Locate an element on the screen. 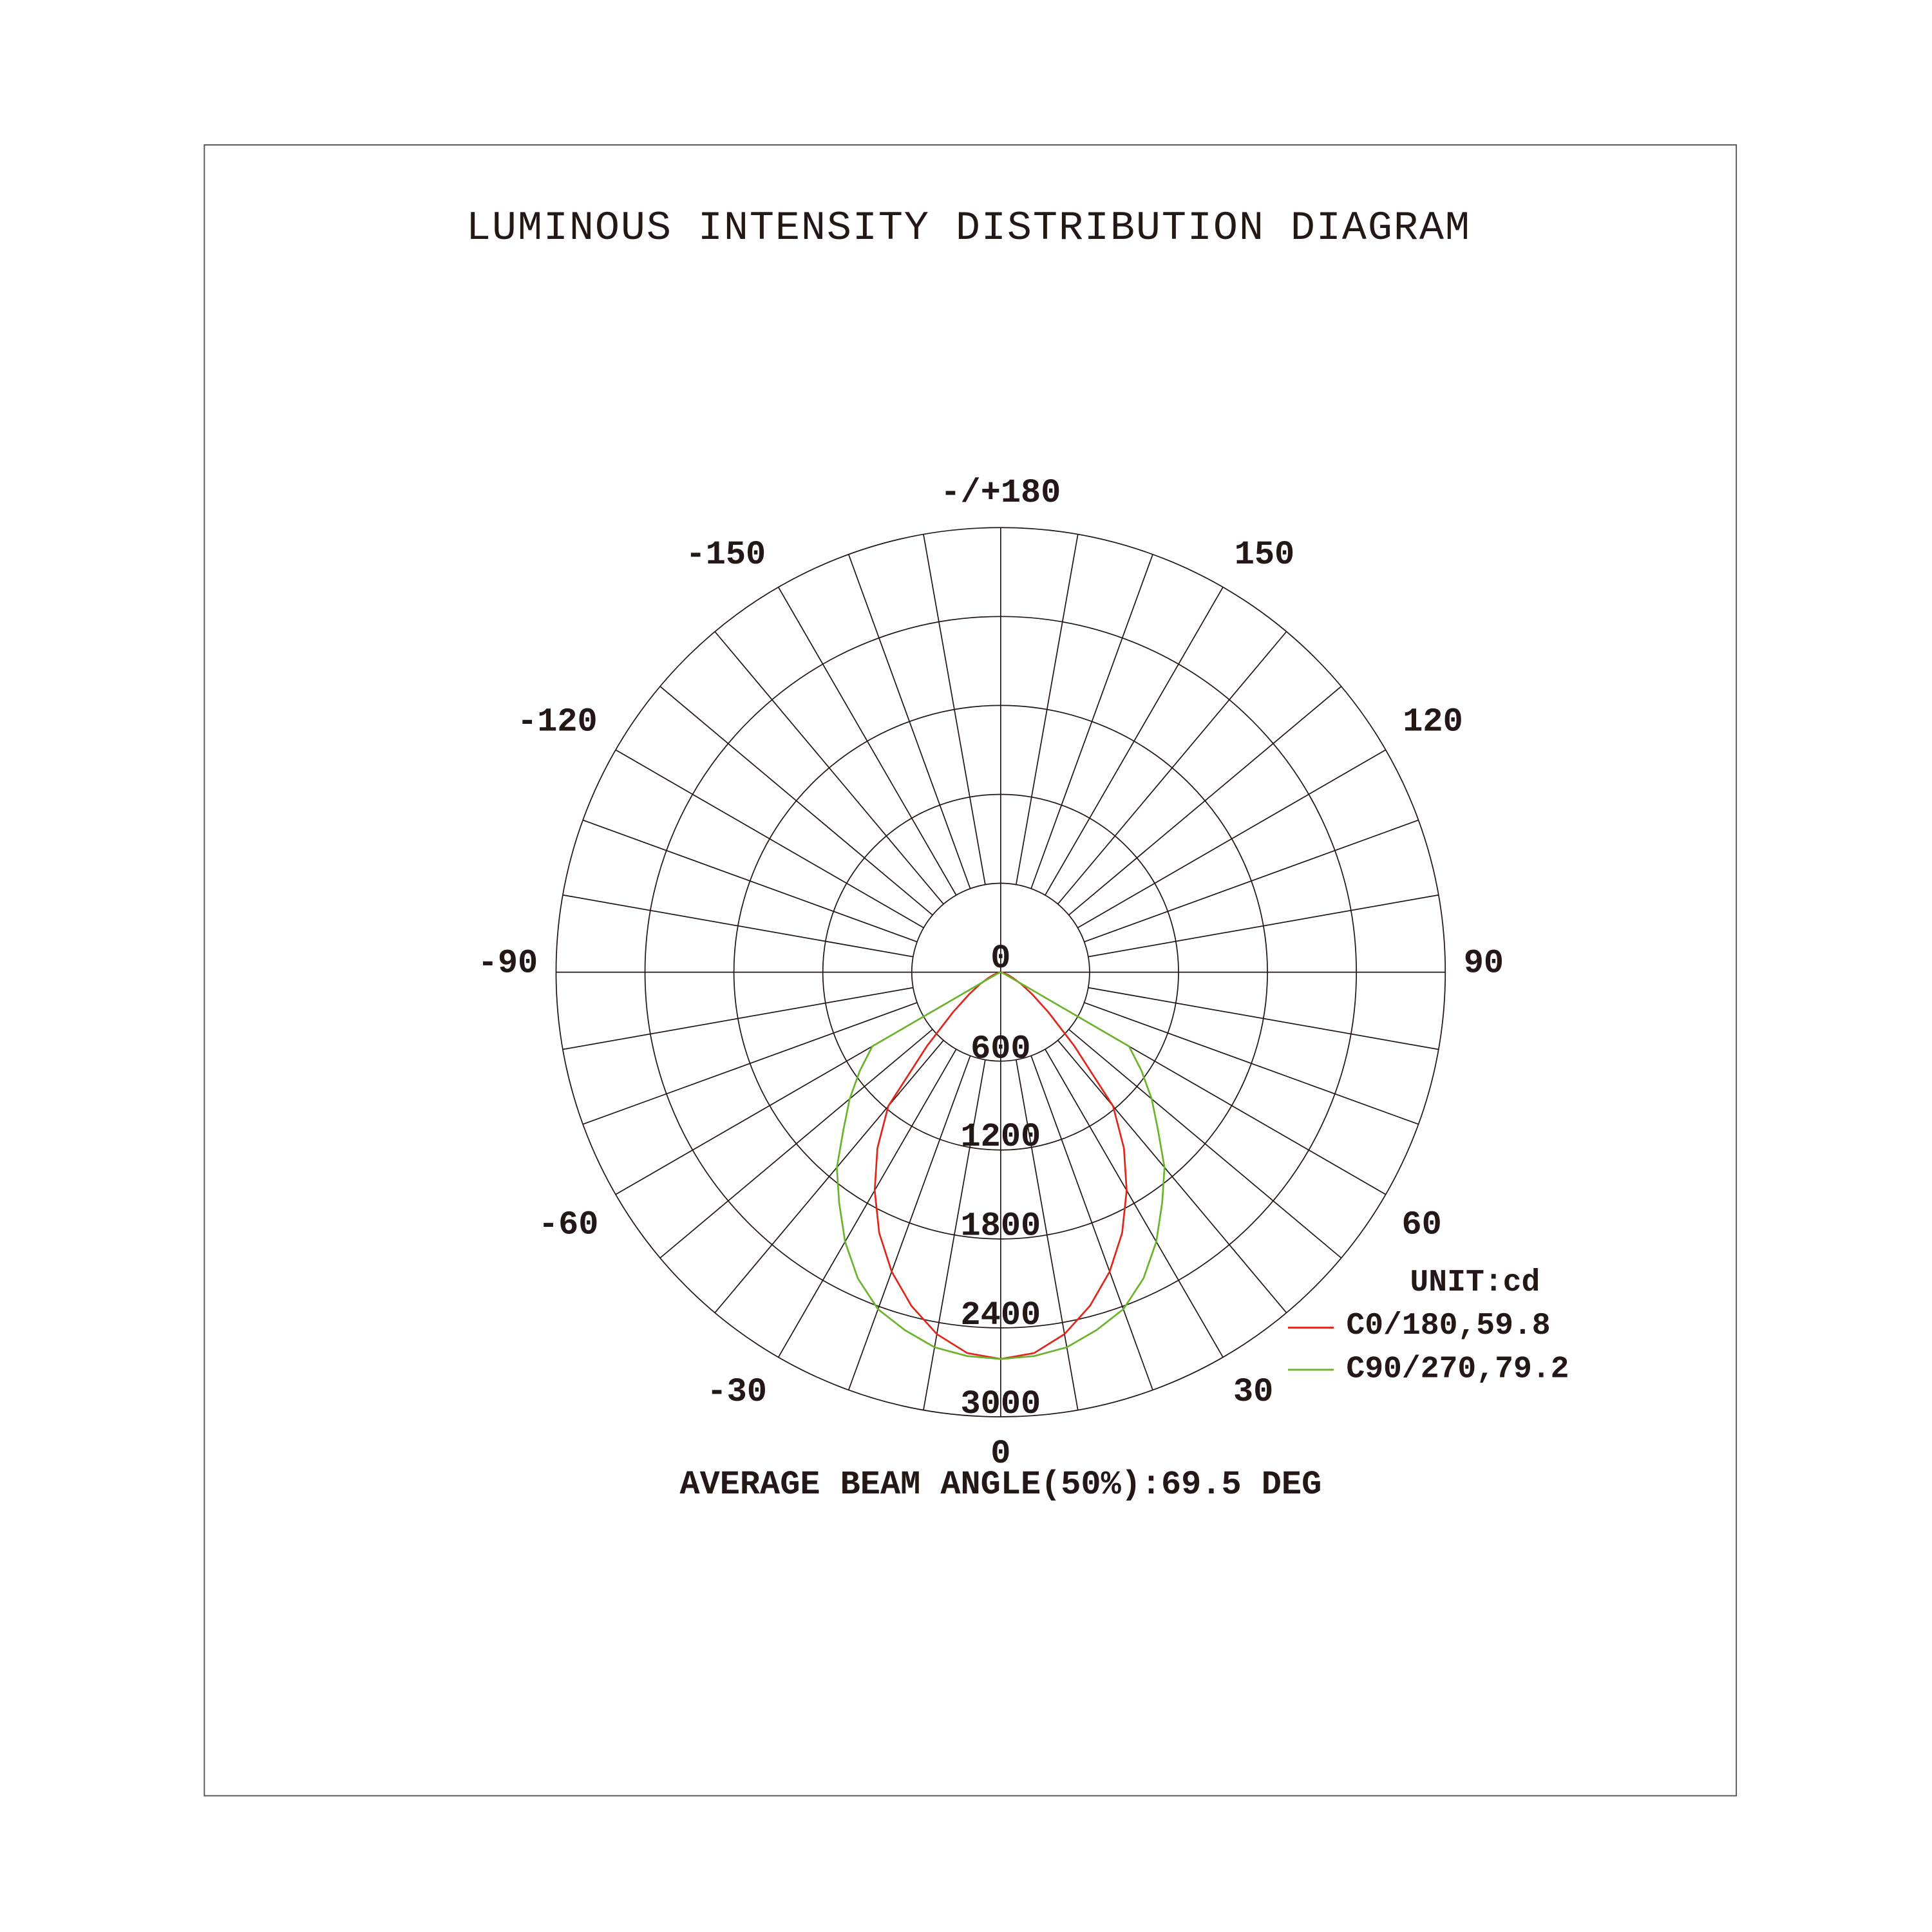  radial-tick-0: 0 is located at coordinates (1000, 959).